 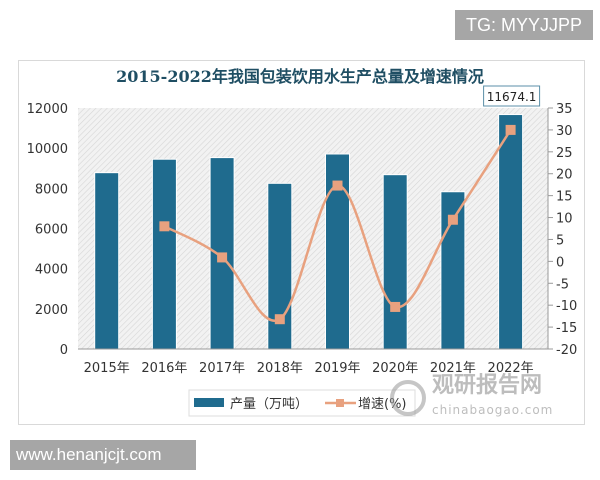 What do you see at coordinates (164, 254) in the screenshot?
I see `bar-2016年` at bounding box center [164, 254].